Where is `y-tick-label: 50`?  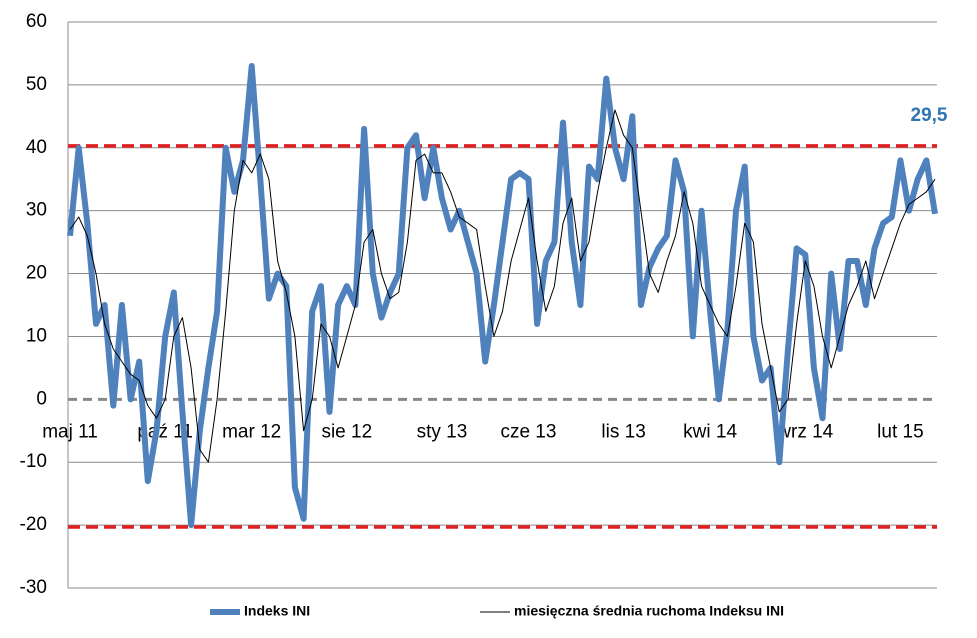 y-tick-label: 50 is located at coordinates (36, 84).